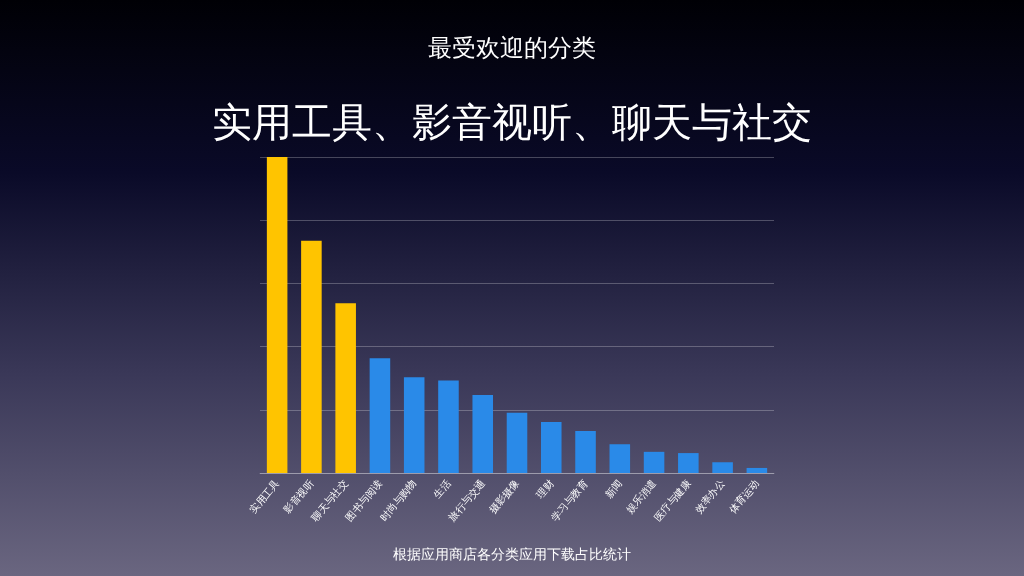 Image resolution: width=1024 pixels, height=576 pixels. What do you see at coordinates (264, 496) in the screenshot?
I see `x-tick-label: 实用工具` at bounding box center [264, 496].